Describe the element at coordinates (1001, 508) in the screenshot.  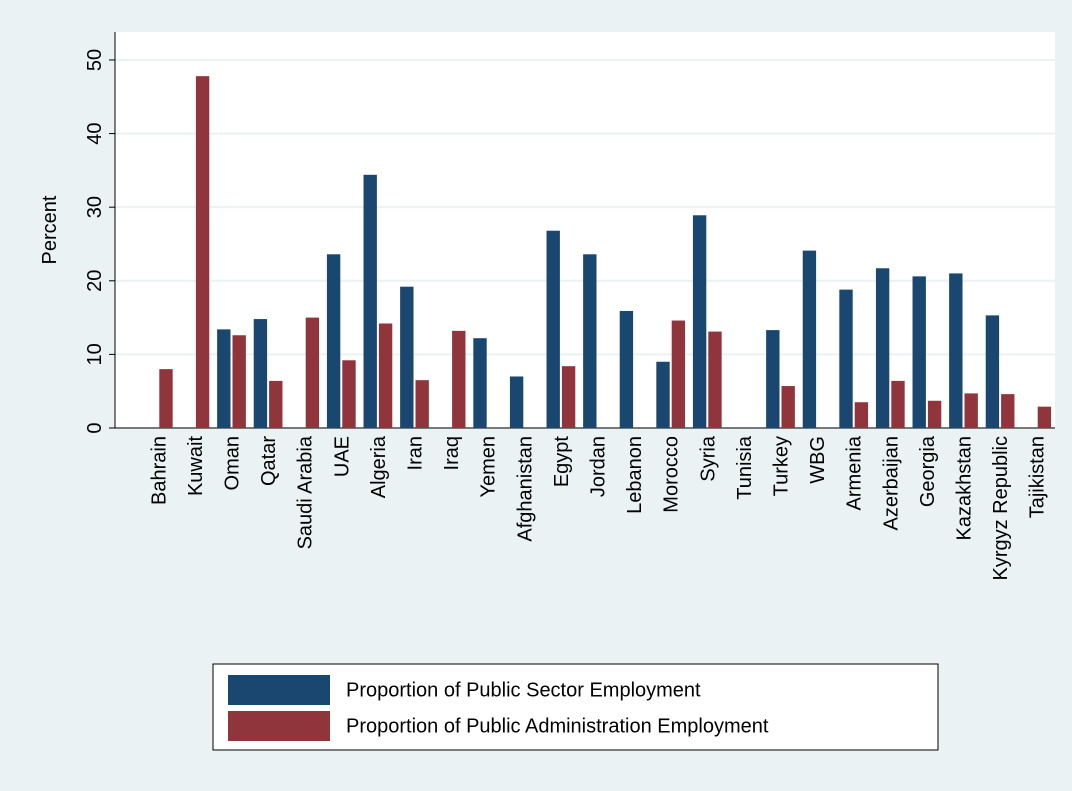
I see `x-tick-label: Kyrgyz Republic` at that location.